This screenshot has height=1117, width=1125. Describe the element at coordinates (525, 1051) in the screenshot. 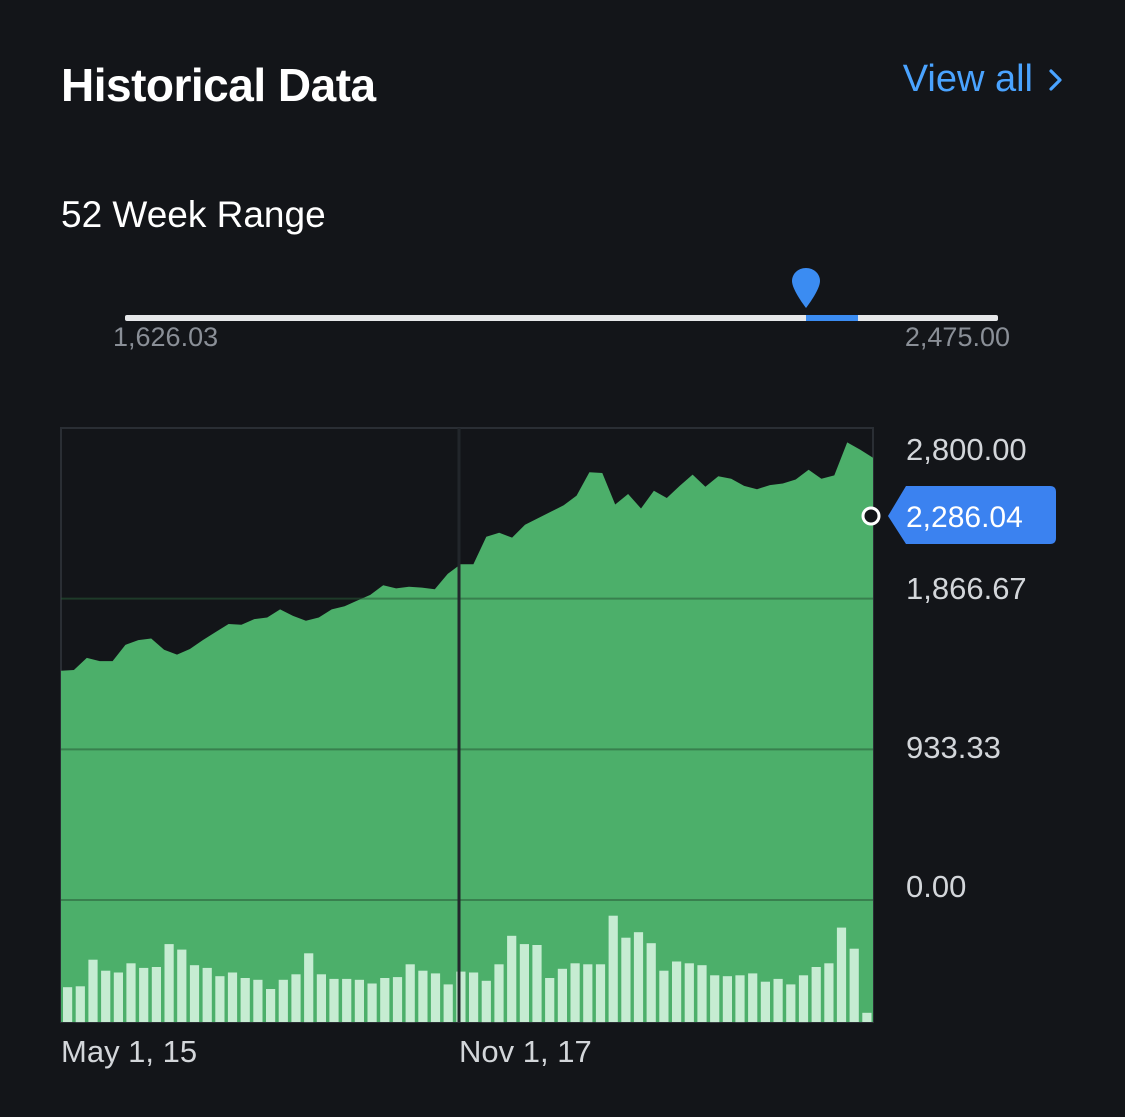

I see `x-tick-label: Nov 1, 17` at that location.